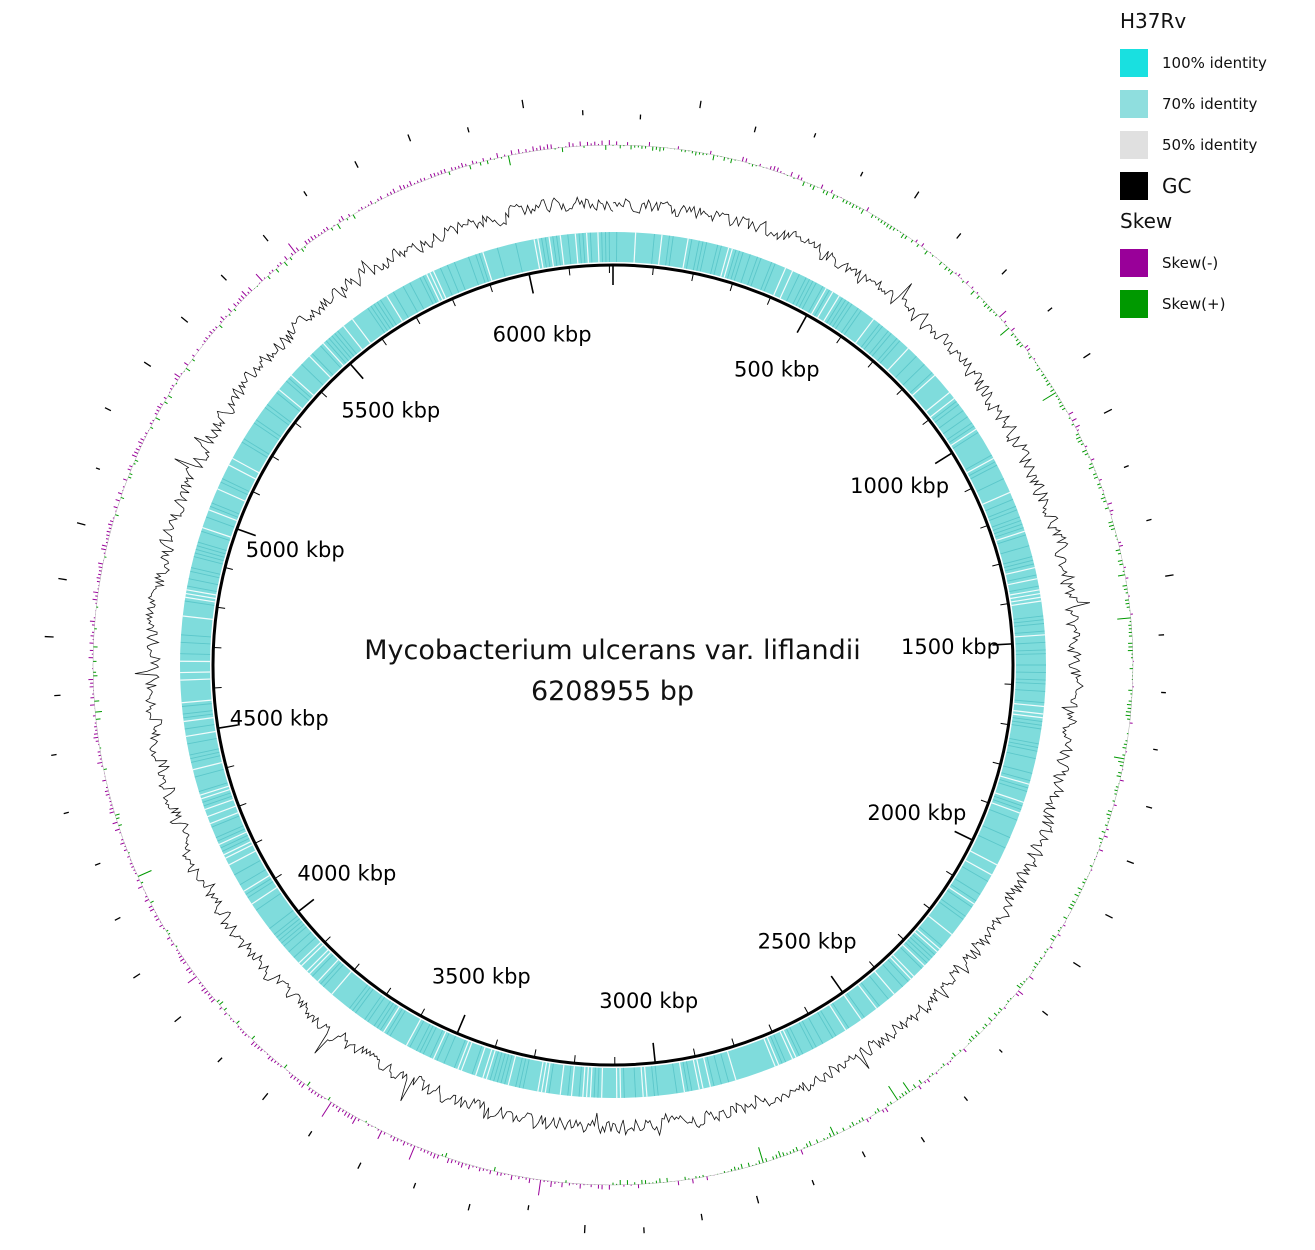  What do you see at coordinates (612, 691) in the screenshot?
I see `genome-length: 6208955 bp` at bounding box center [612, 691].